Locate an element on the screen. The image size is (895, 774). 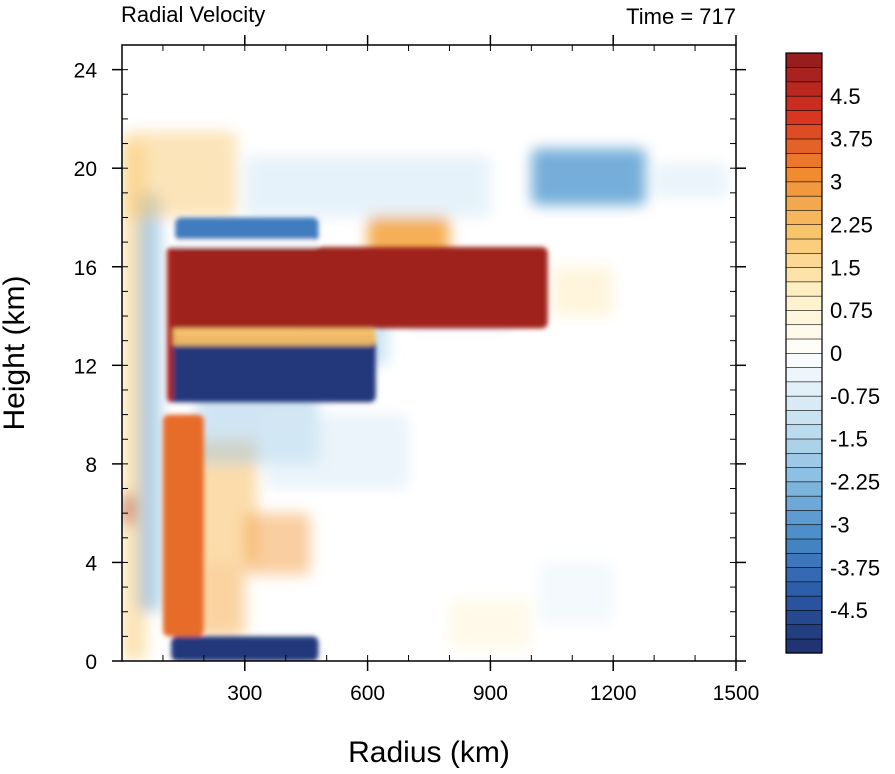
low-far-cream is located at coordinates (490, 624).